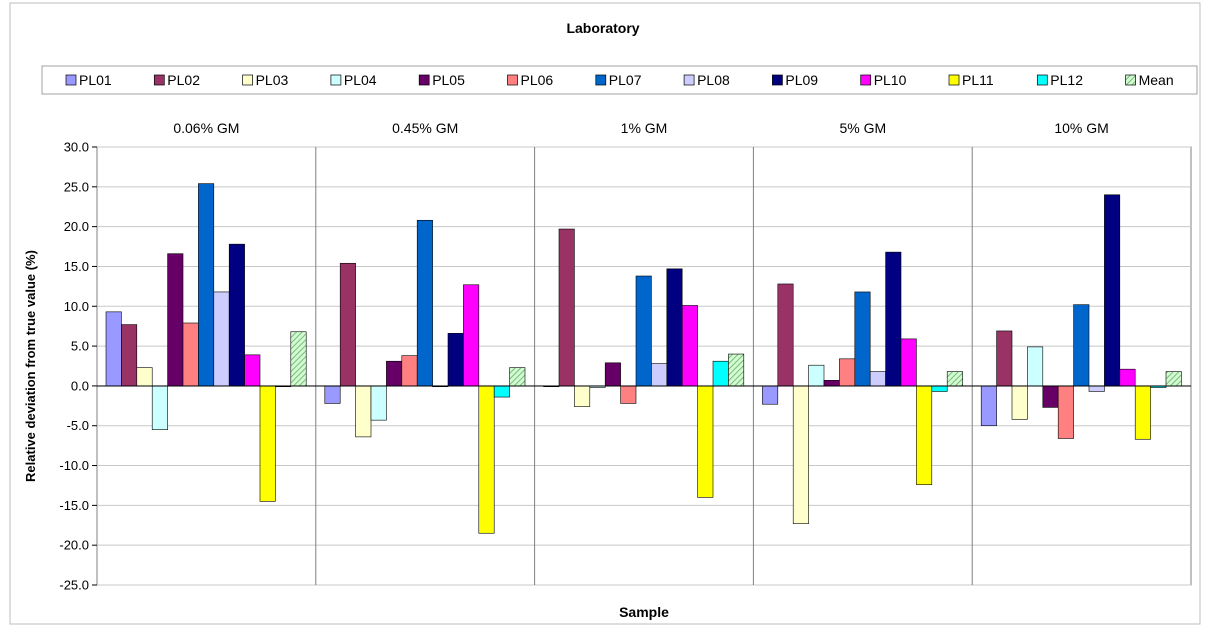  Describe the element at coordinates (689, 80) in the screenshot. I see `legend-swatch-pl08` at that location.